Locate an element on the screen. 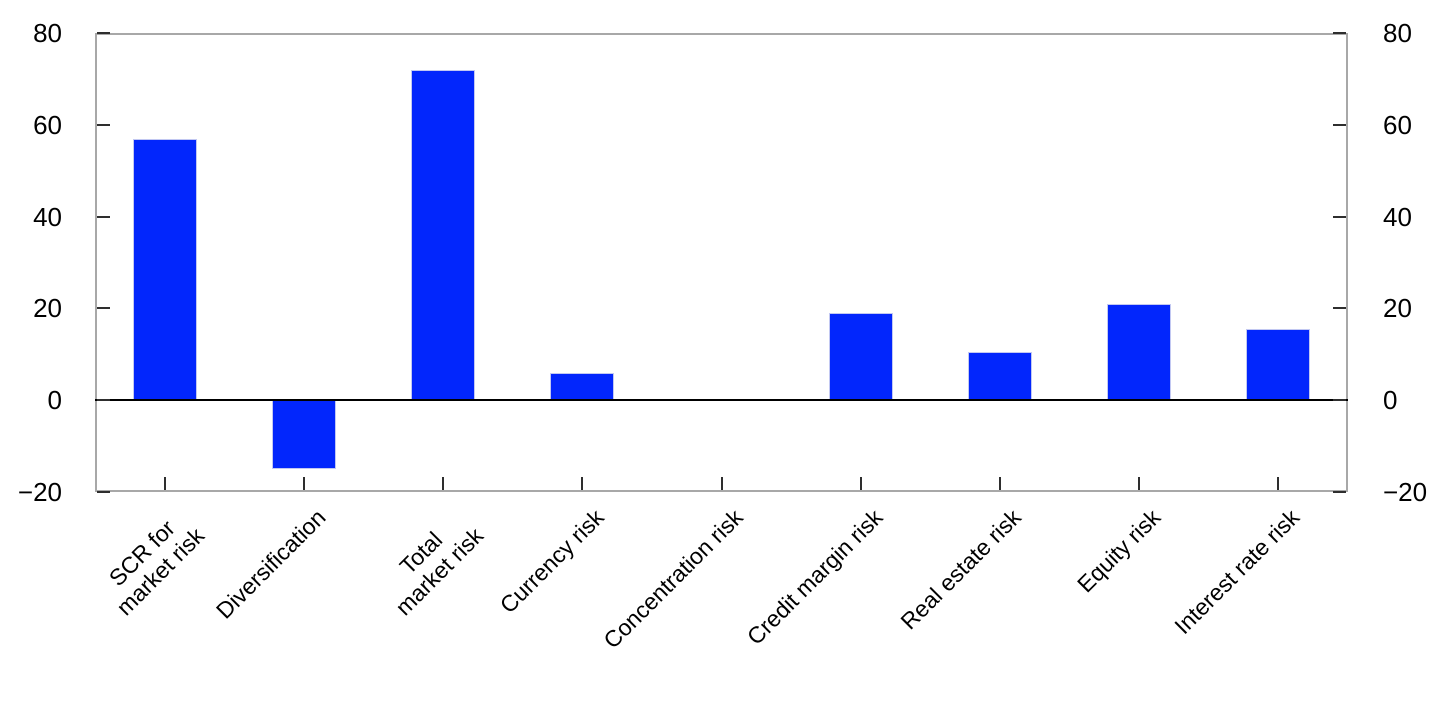 This screenshot has height=713, width=1445. bar-credit-margin-risk is located at coordinates (860, 356).